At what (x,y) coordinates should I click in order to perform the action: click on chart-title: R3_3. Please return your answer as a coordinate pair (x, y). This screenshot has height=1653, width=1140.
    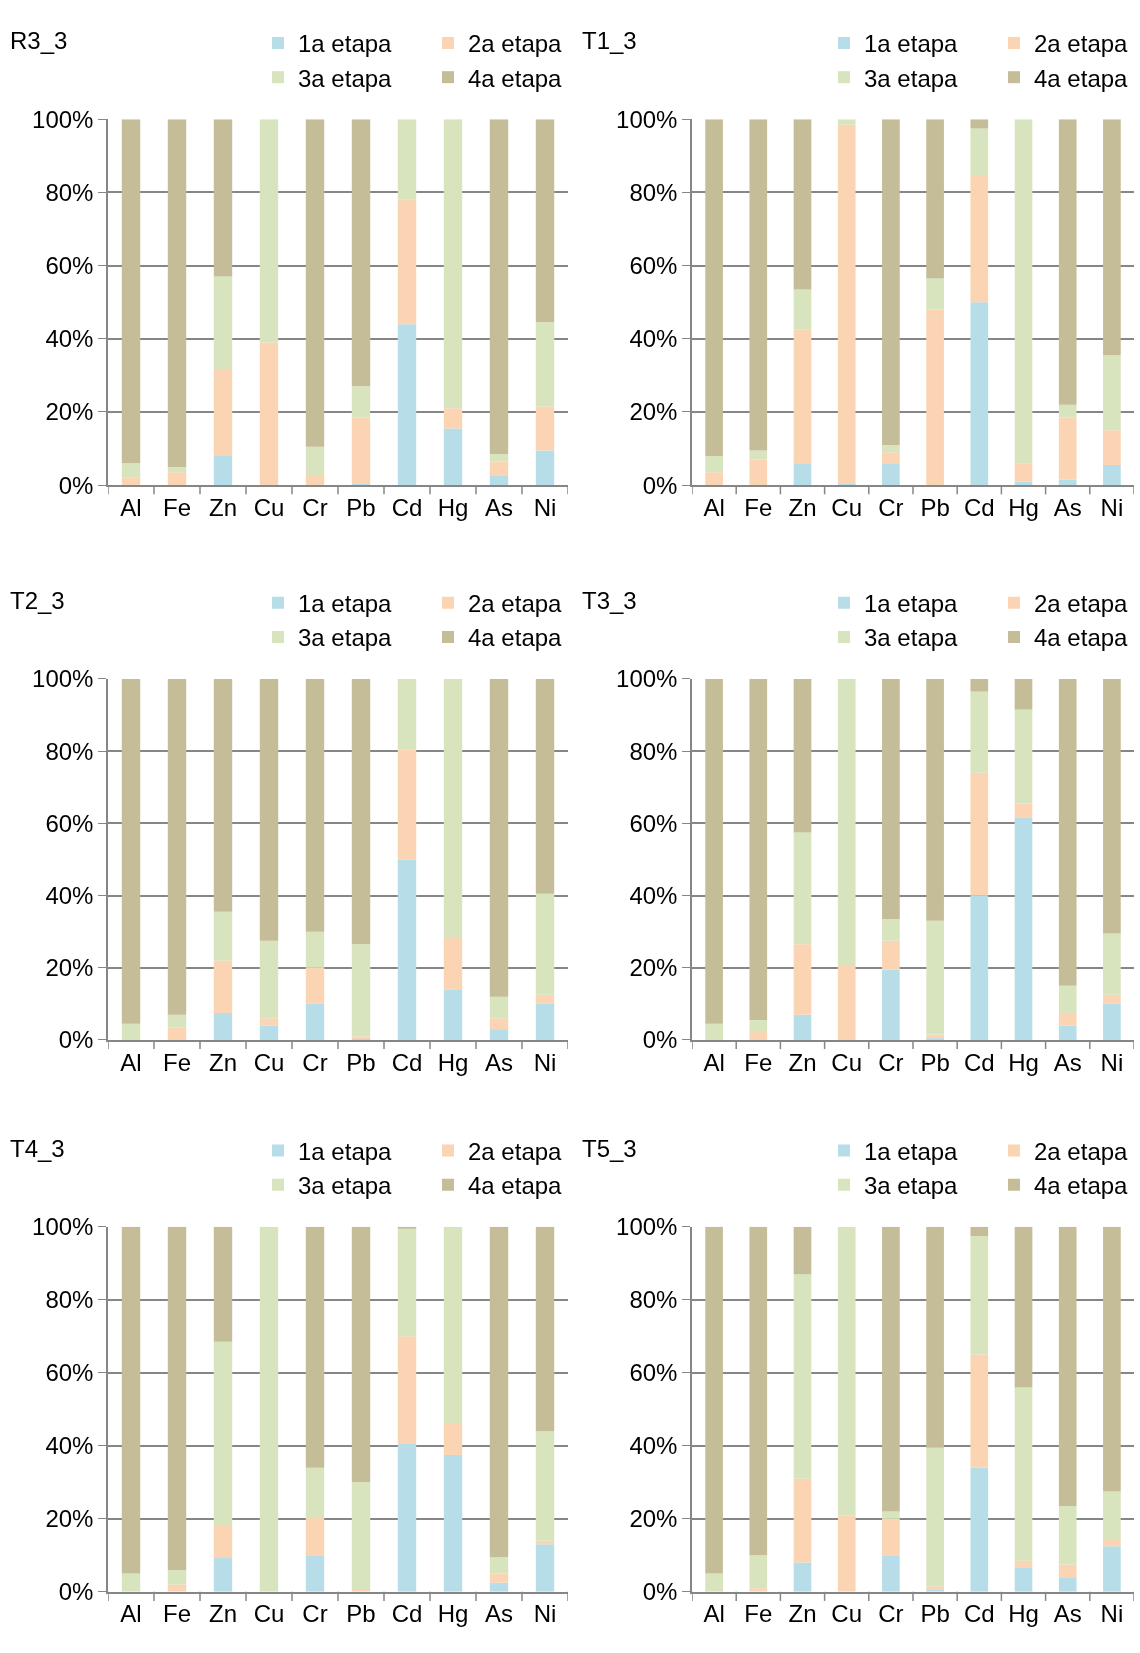
    Looking at the image, I should click on (39, 40).